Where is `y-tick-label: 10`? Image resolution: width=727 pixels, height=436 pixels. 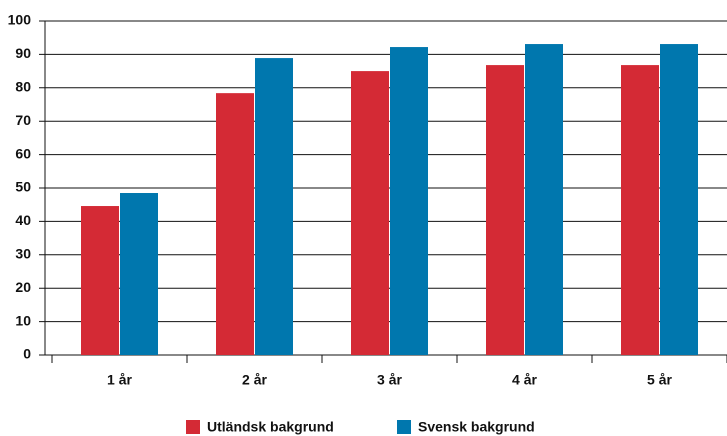 y-tick-label: 10 is located at coordinates (23, 320).